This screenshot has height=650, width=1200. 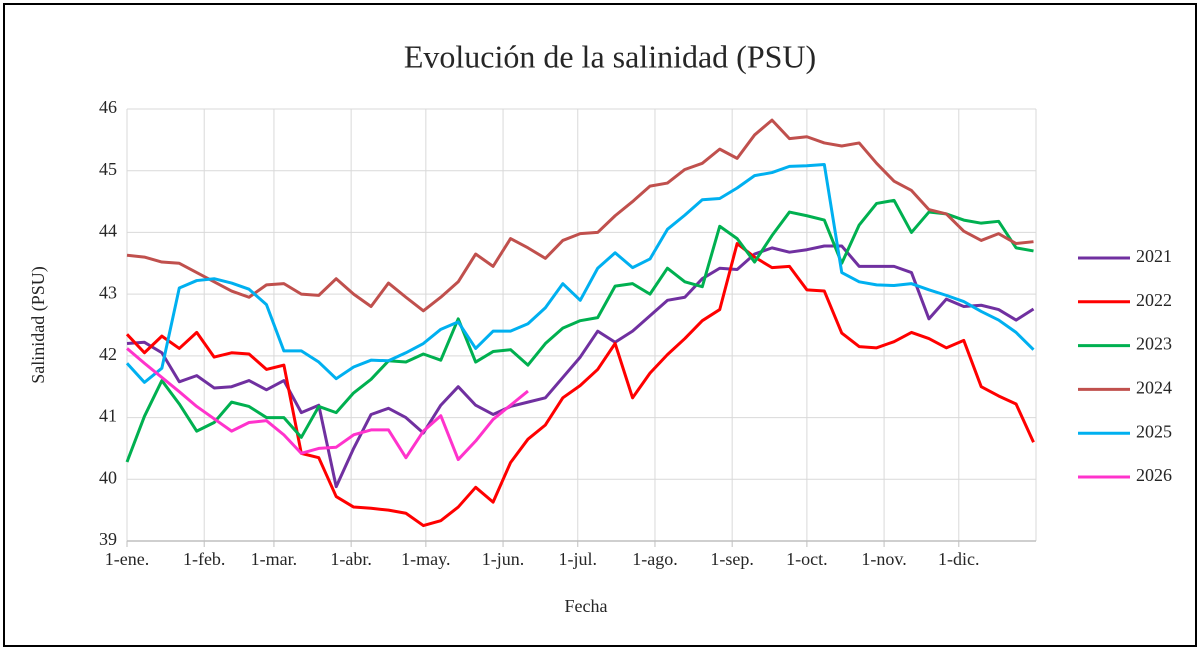 What do you see at coordinates (1154, 388) in the screenshot?
I see `legend-label: 2024` at bounding box center [1154, 388].